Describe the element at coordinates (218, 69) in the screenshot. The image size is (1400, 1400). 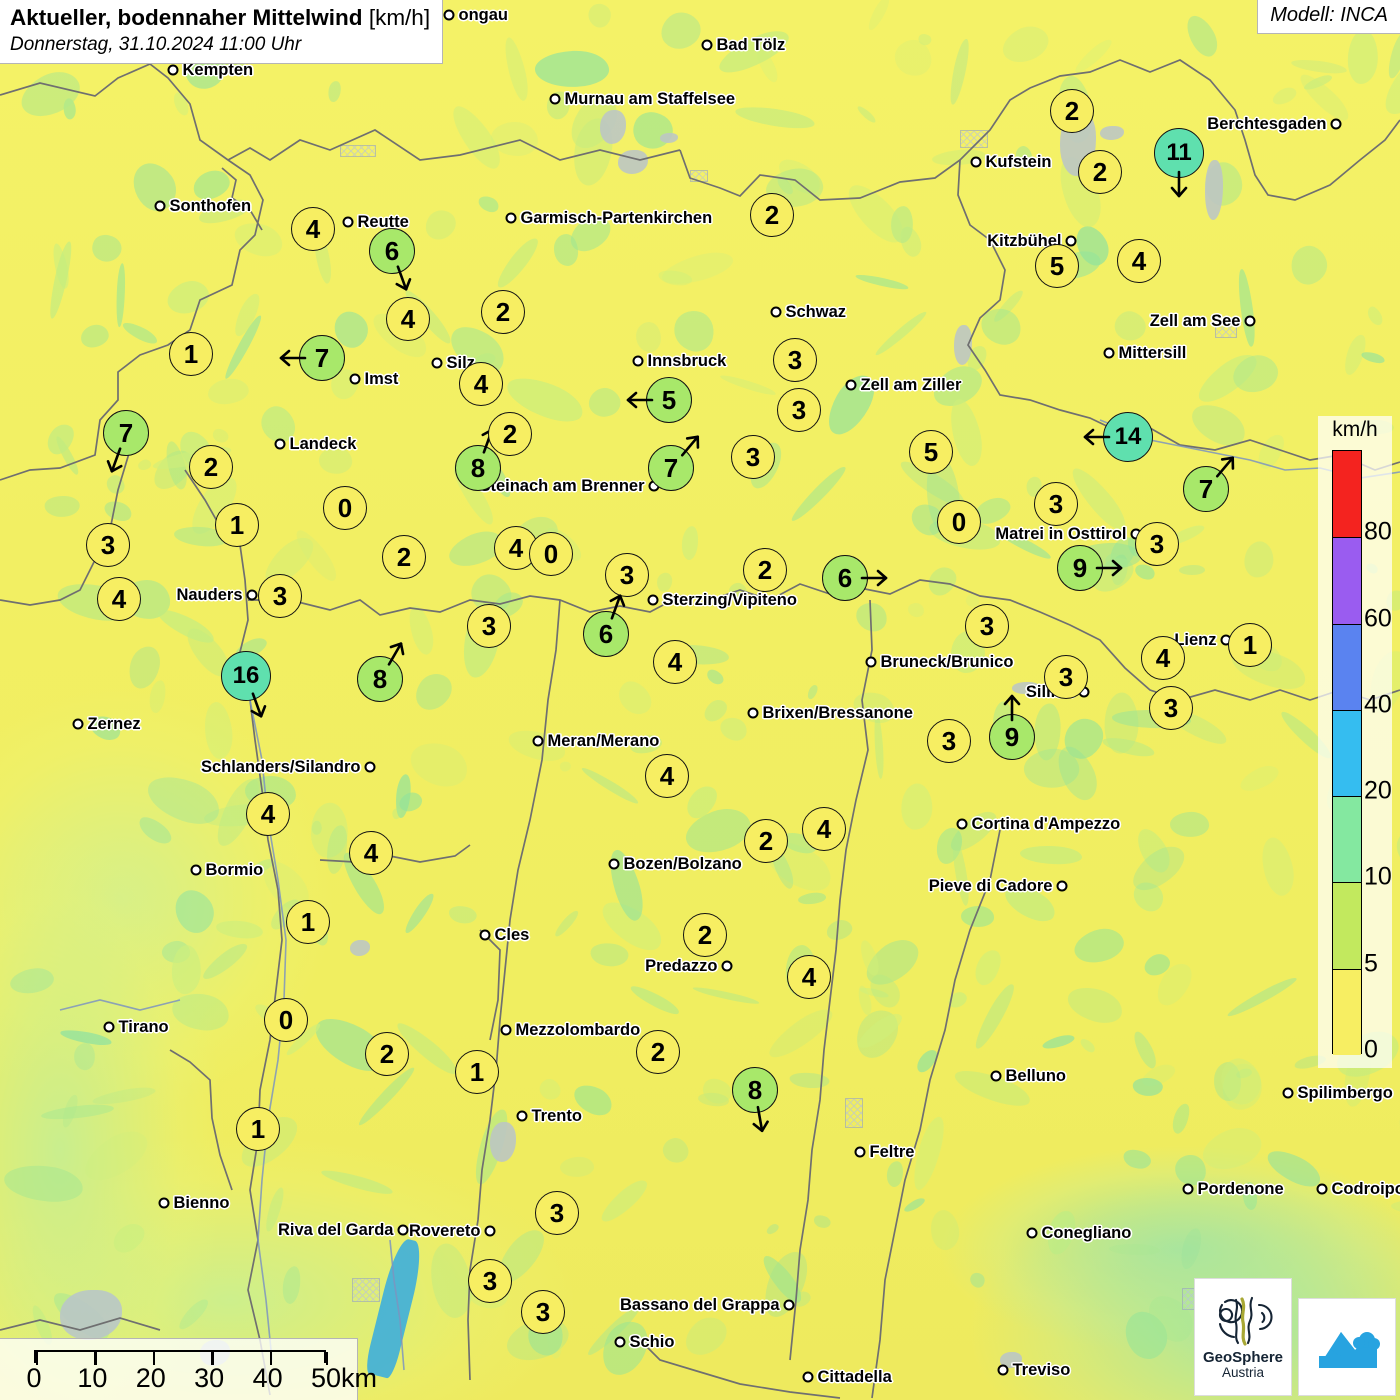
I see `city-label: Kempten` at that location.